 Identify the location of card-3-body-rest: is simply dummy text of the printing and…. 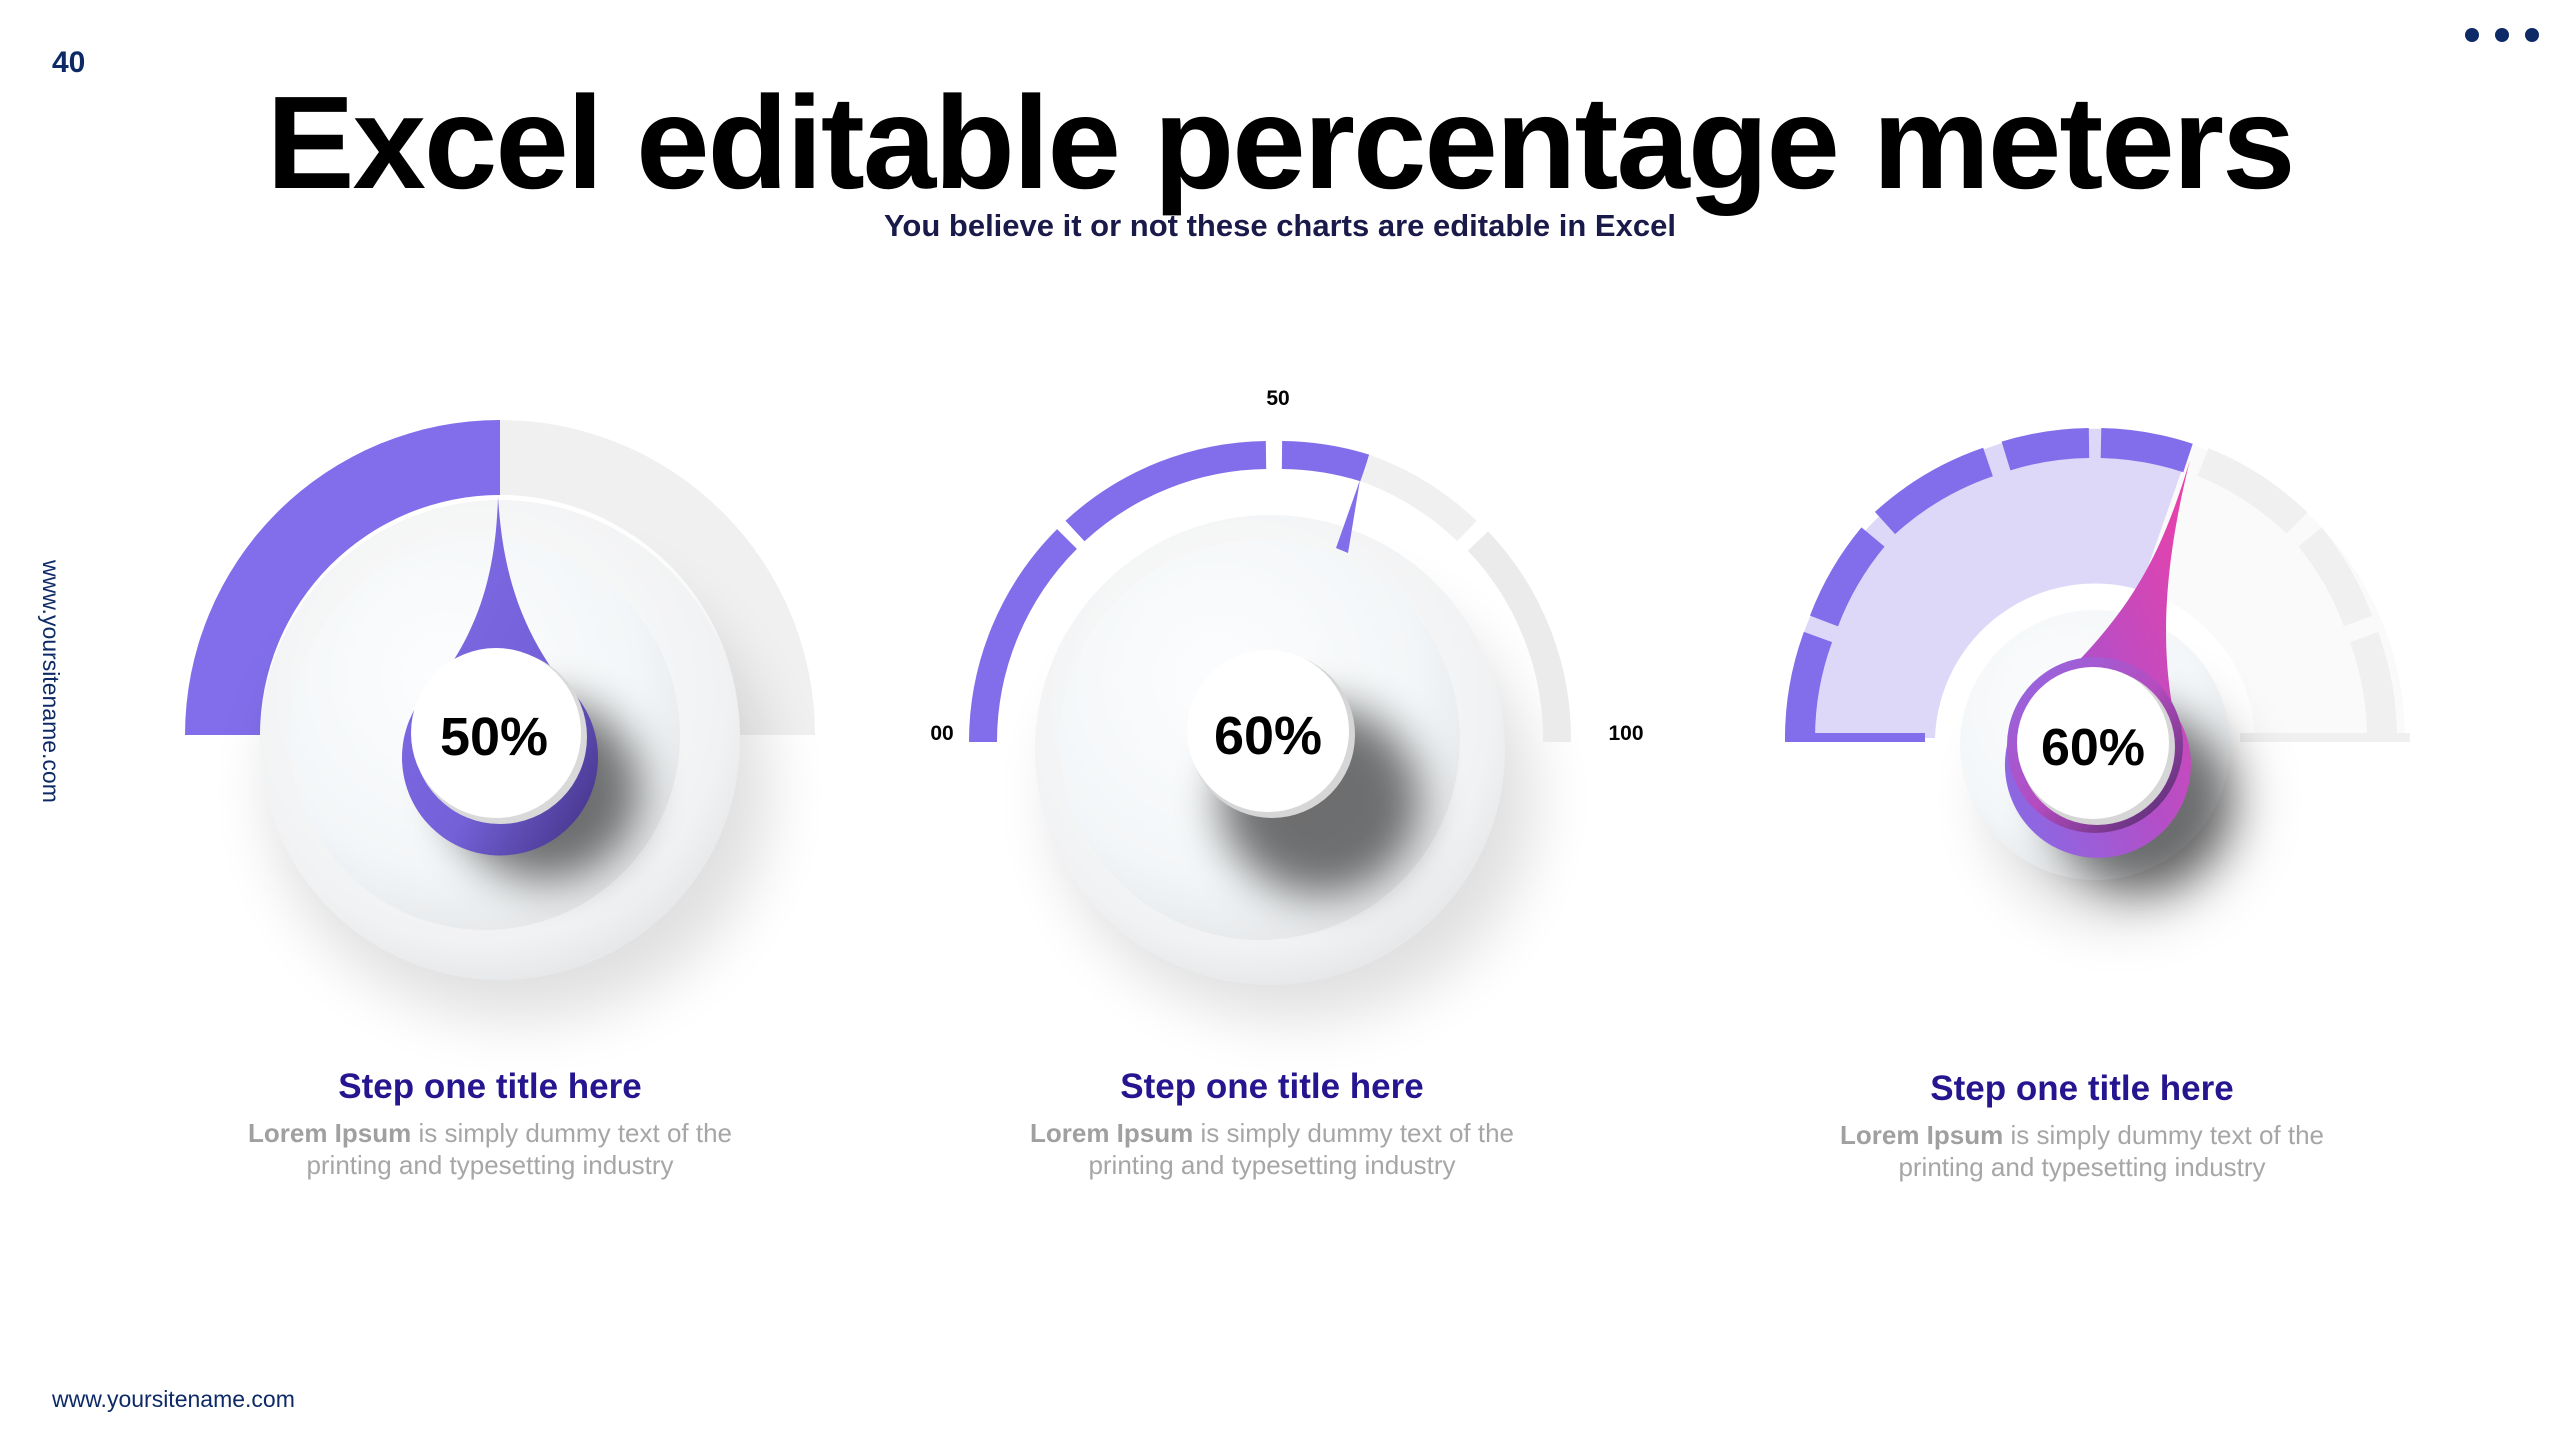
(2111, 1151).